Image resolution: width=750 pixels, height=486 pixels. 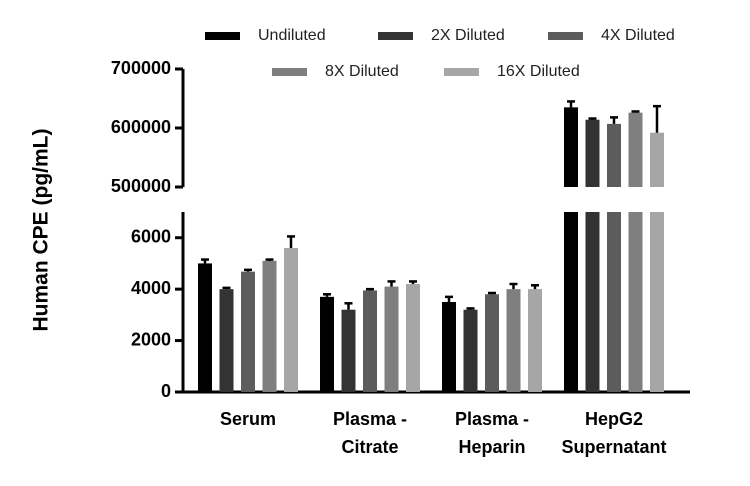 I want to click on x-tick-label: Serum, so click(x=248, y=419).